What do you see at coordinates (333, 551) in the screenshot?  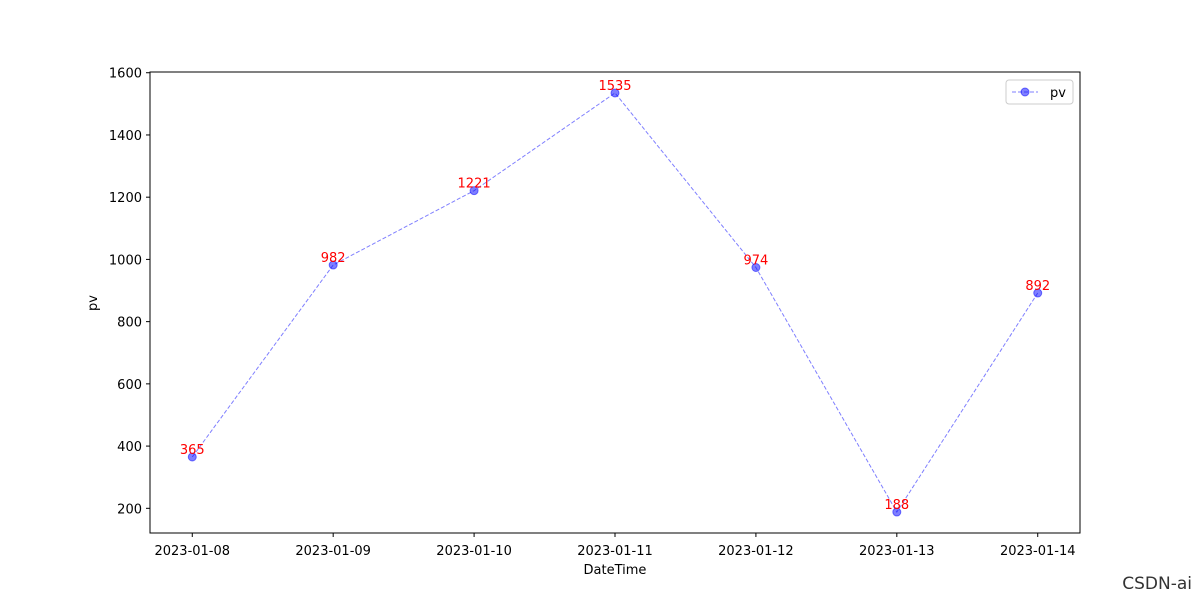 I see `x-tick-label: 2023-01-09` at bounding box center [333, 551].